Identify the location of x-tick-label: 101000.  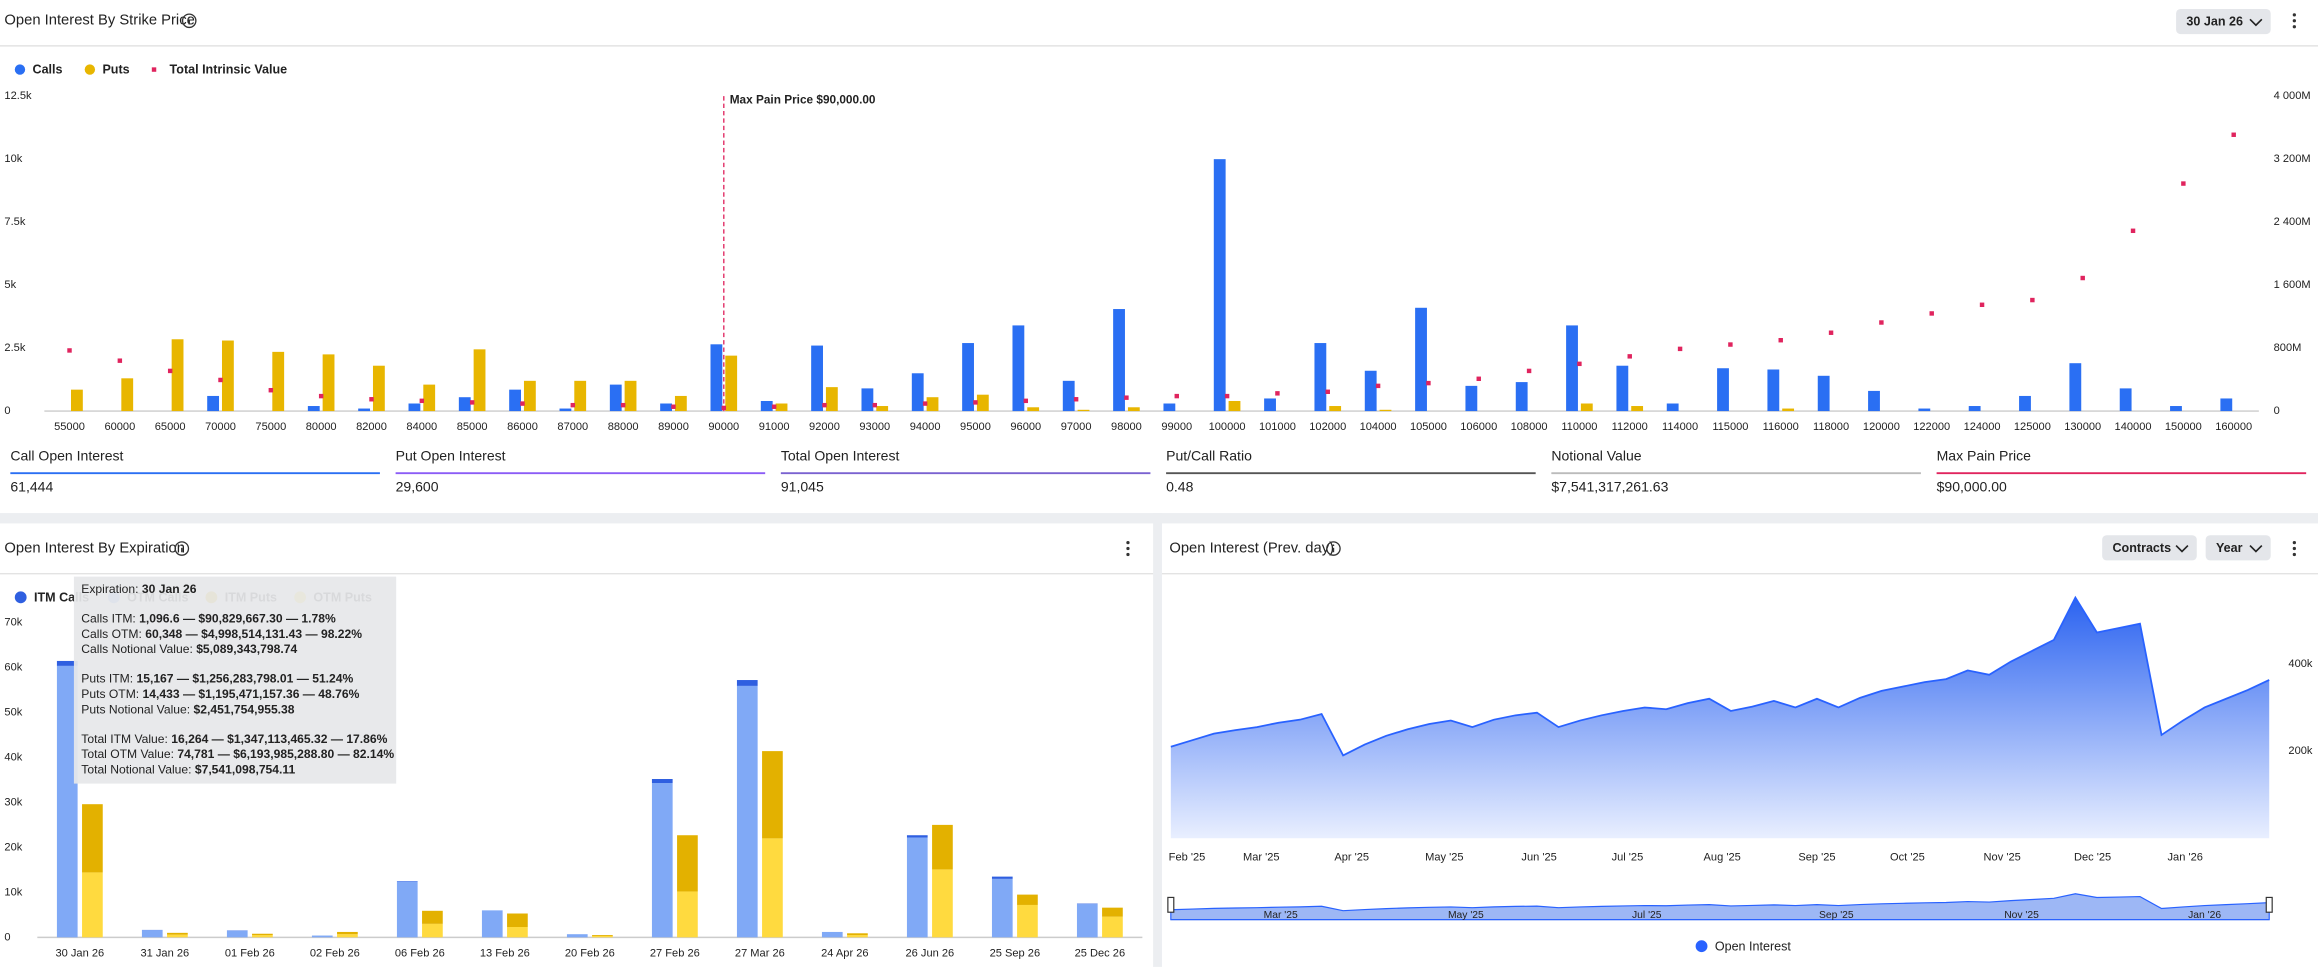
(1277, 427).